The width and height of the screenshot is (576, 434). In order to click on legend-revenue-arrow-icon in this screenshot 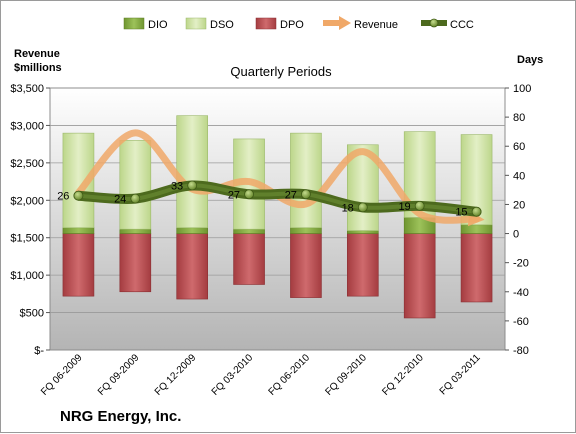, I will do `click(337, 23)`.